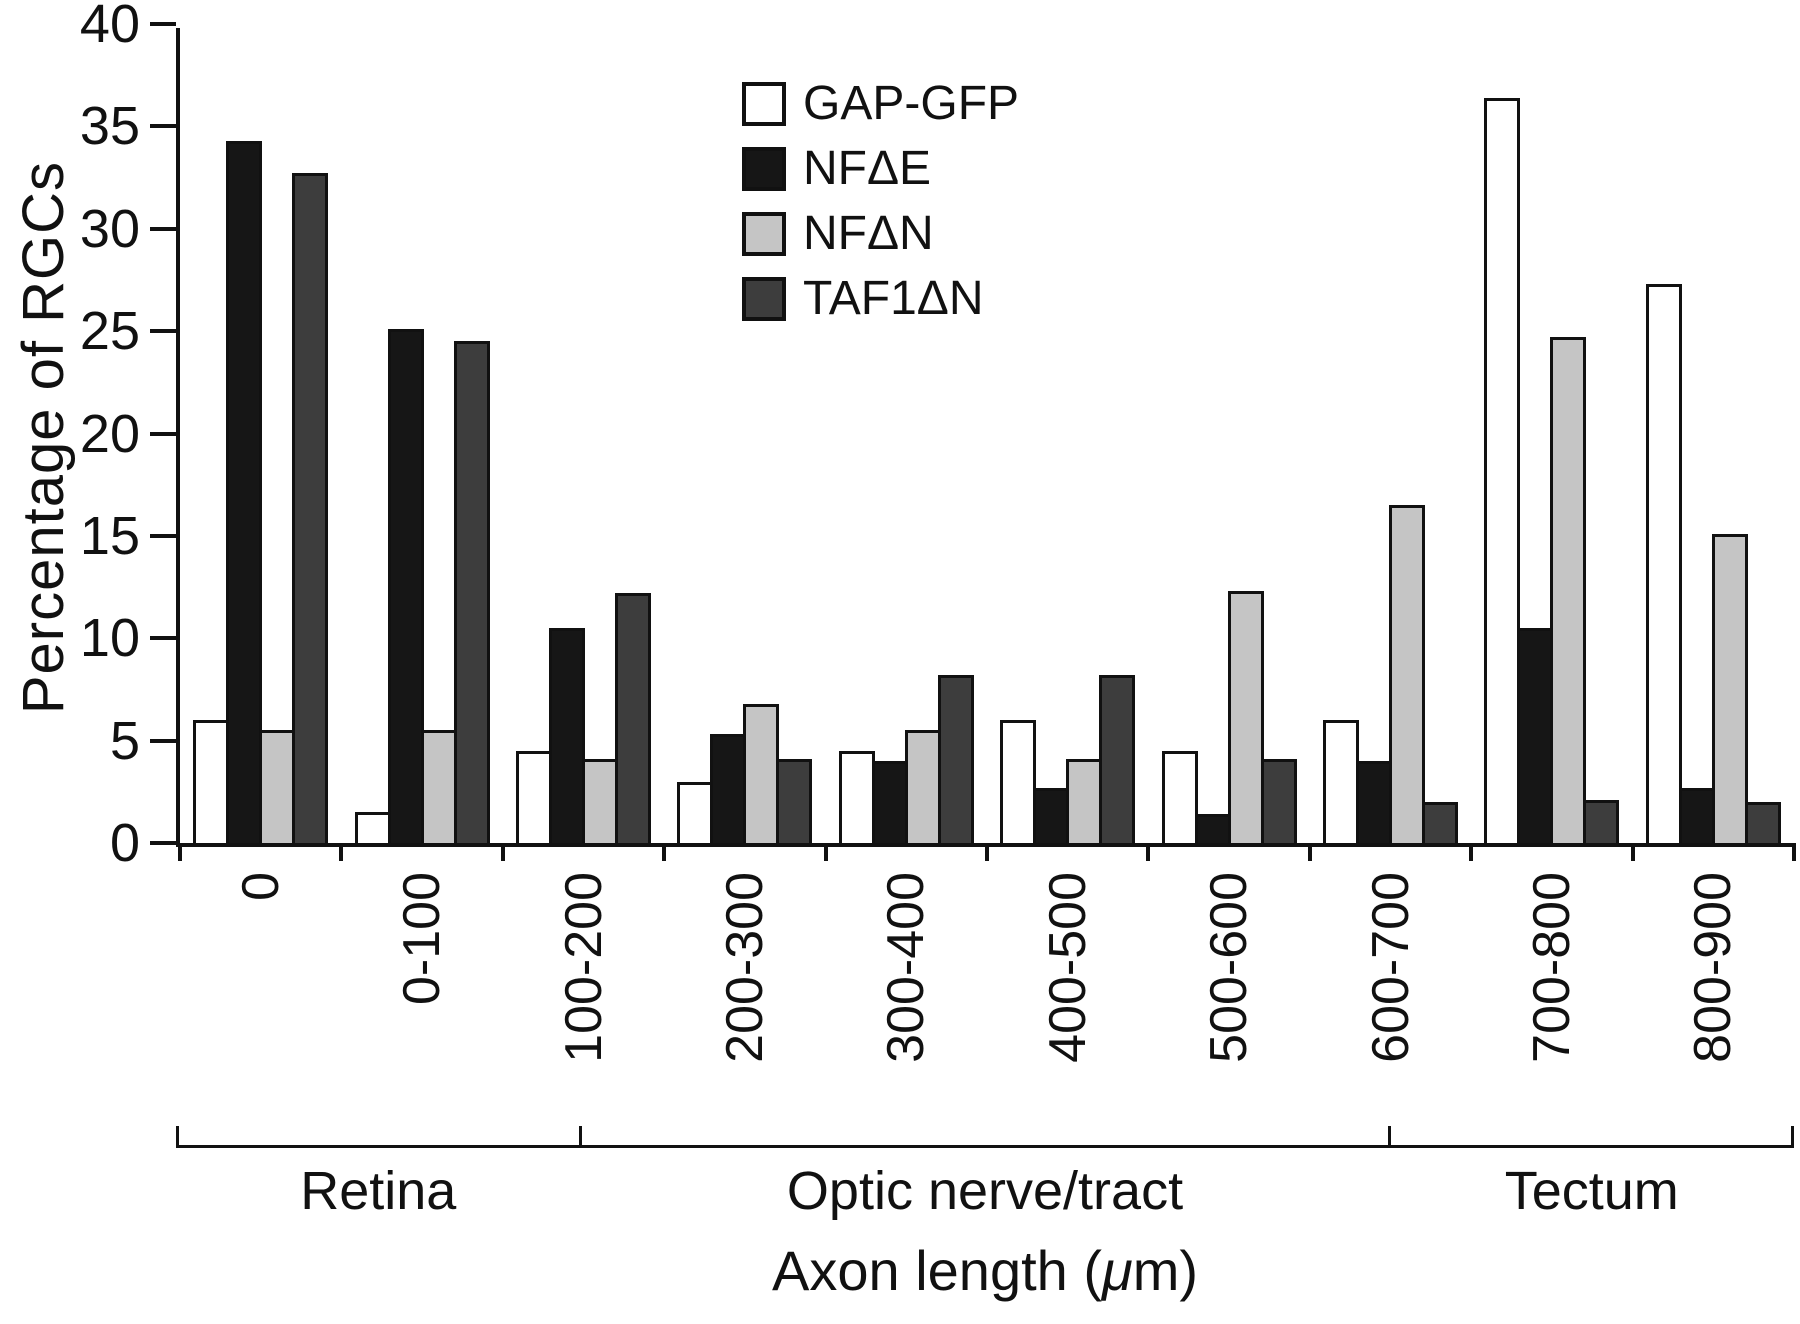 This screenshot has height=1324, width=1800. Describe the element at coordinates (1117, 1270) in the screenshot. I see `x-axis-title-mu: μ` at that location.